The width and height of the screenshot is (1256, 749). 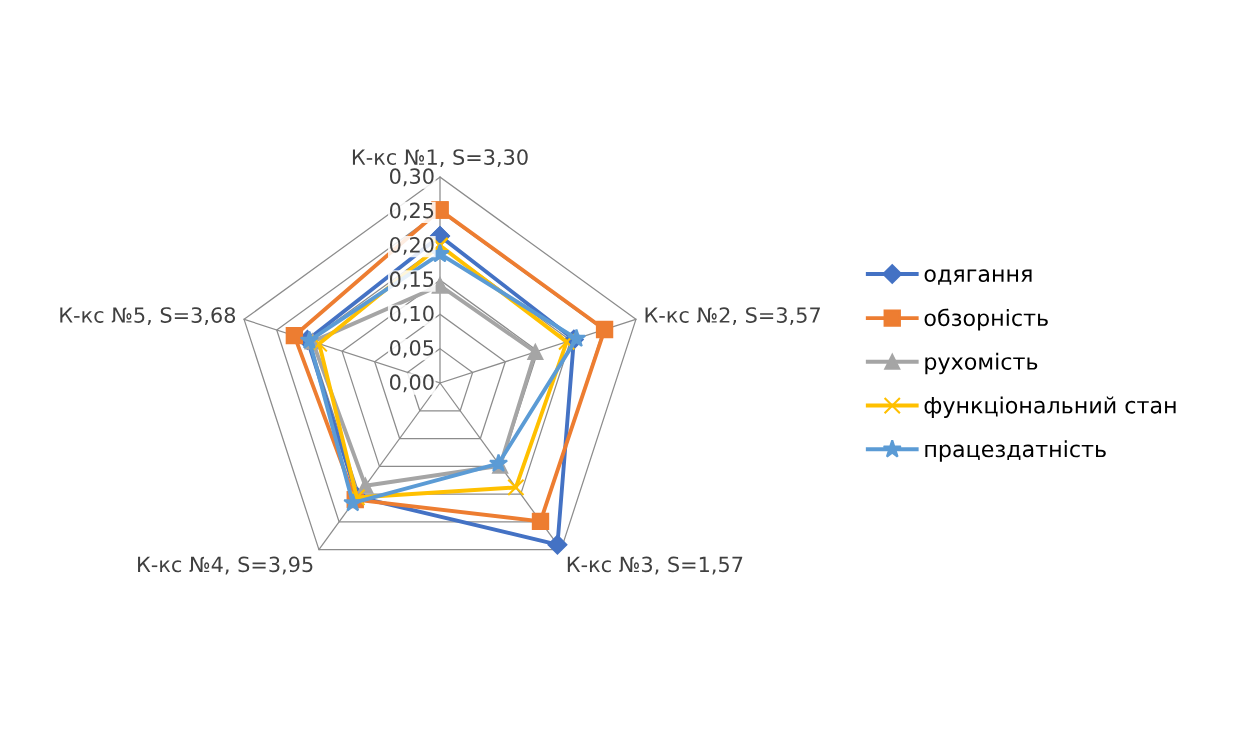 I want to click on y-tick-label: 0,30, so click(x=411, y=177).